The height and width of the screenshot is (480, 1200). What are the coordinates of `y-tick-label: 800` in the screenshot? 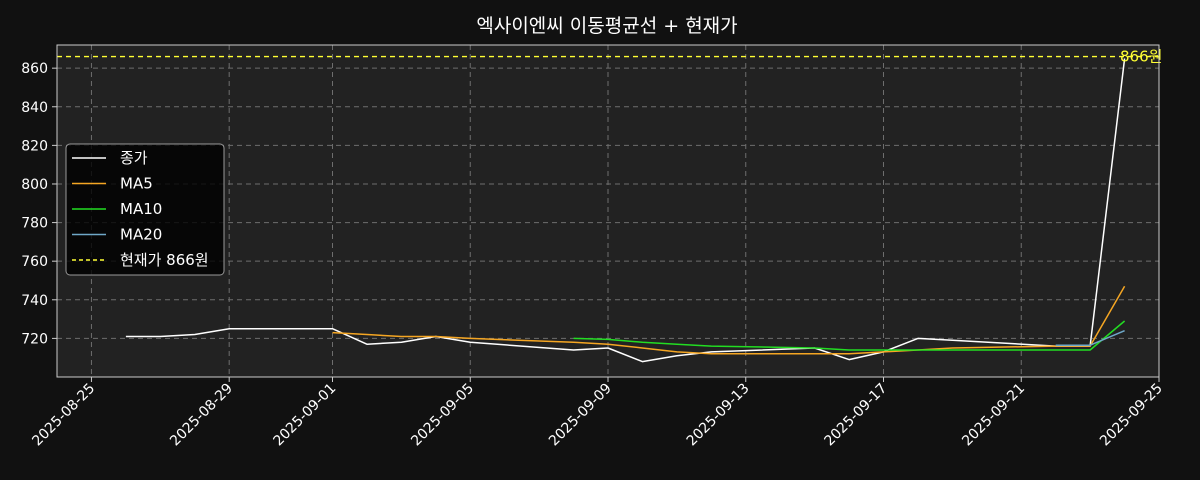 It's located at (34, 185).